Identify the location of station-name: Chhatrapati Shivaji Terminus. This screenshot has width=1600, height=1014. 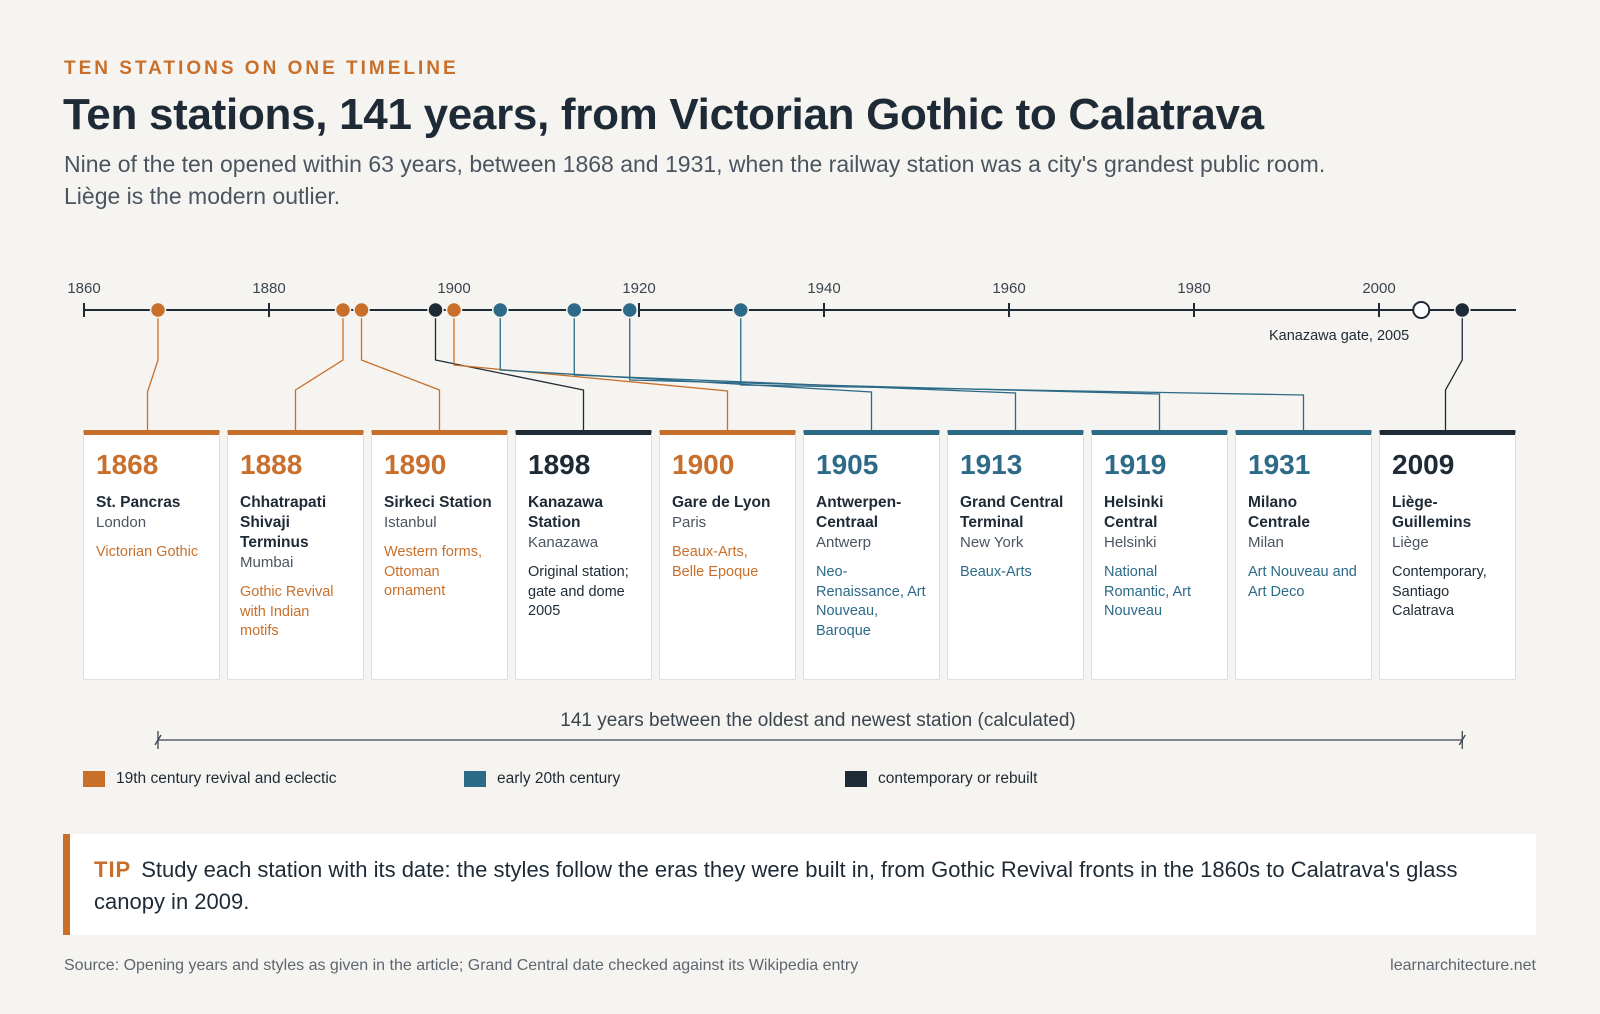
(283, 522).